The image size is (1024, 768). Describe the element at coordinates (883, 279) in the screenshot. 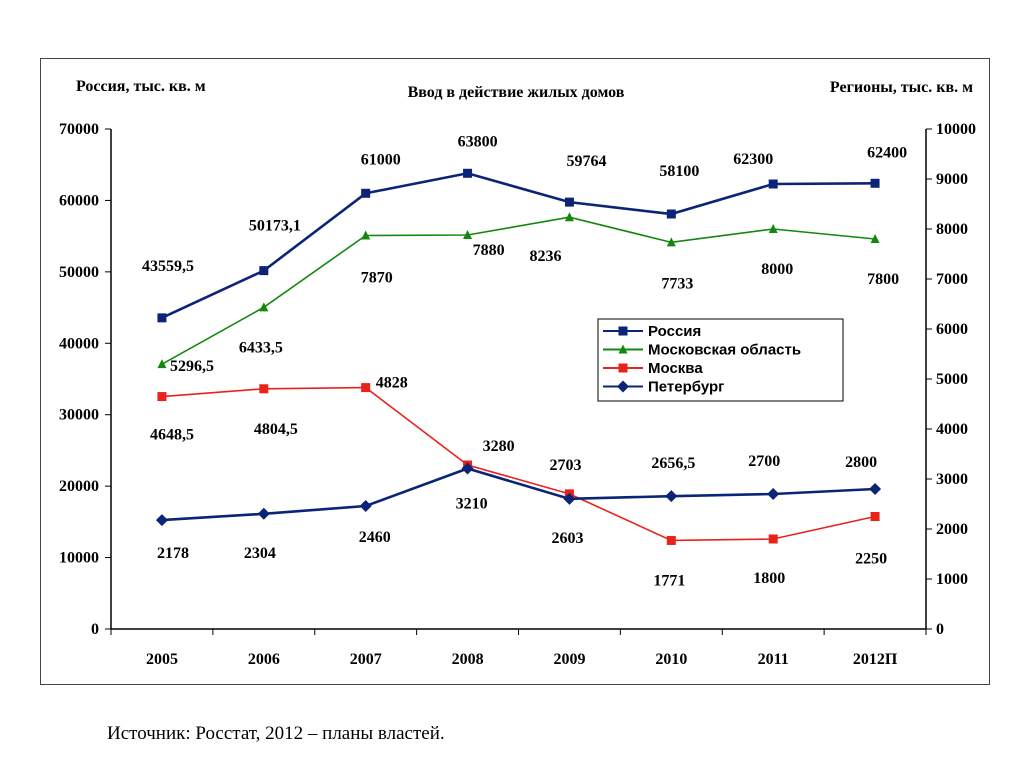

I see `data-label: 7800` at that location.